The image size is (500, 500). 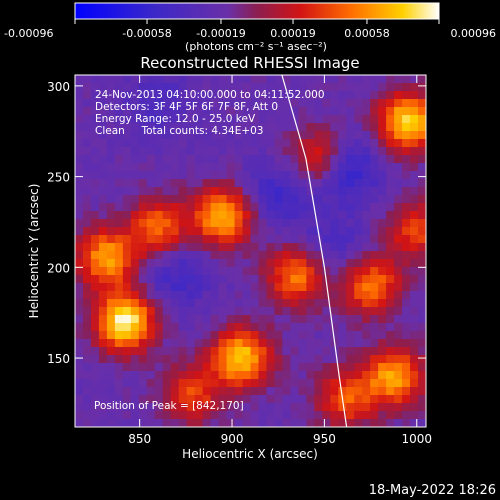 What do you see at coordinates (210, 95) in the screenshot?
I see `annotation-time-range: 24-Nov-2013 04:10:00.000 to 04:11:52.000` at bounding box center [210, 95].